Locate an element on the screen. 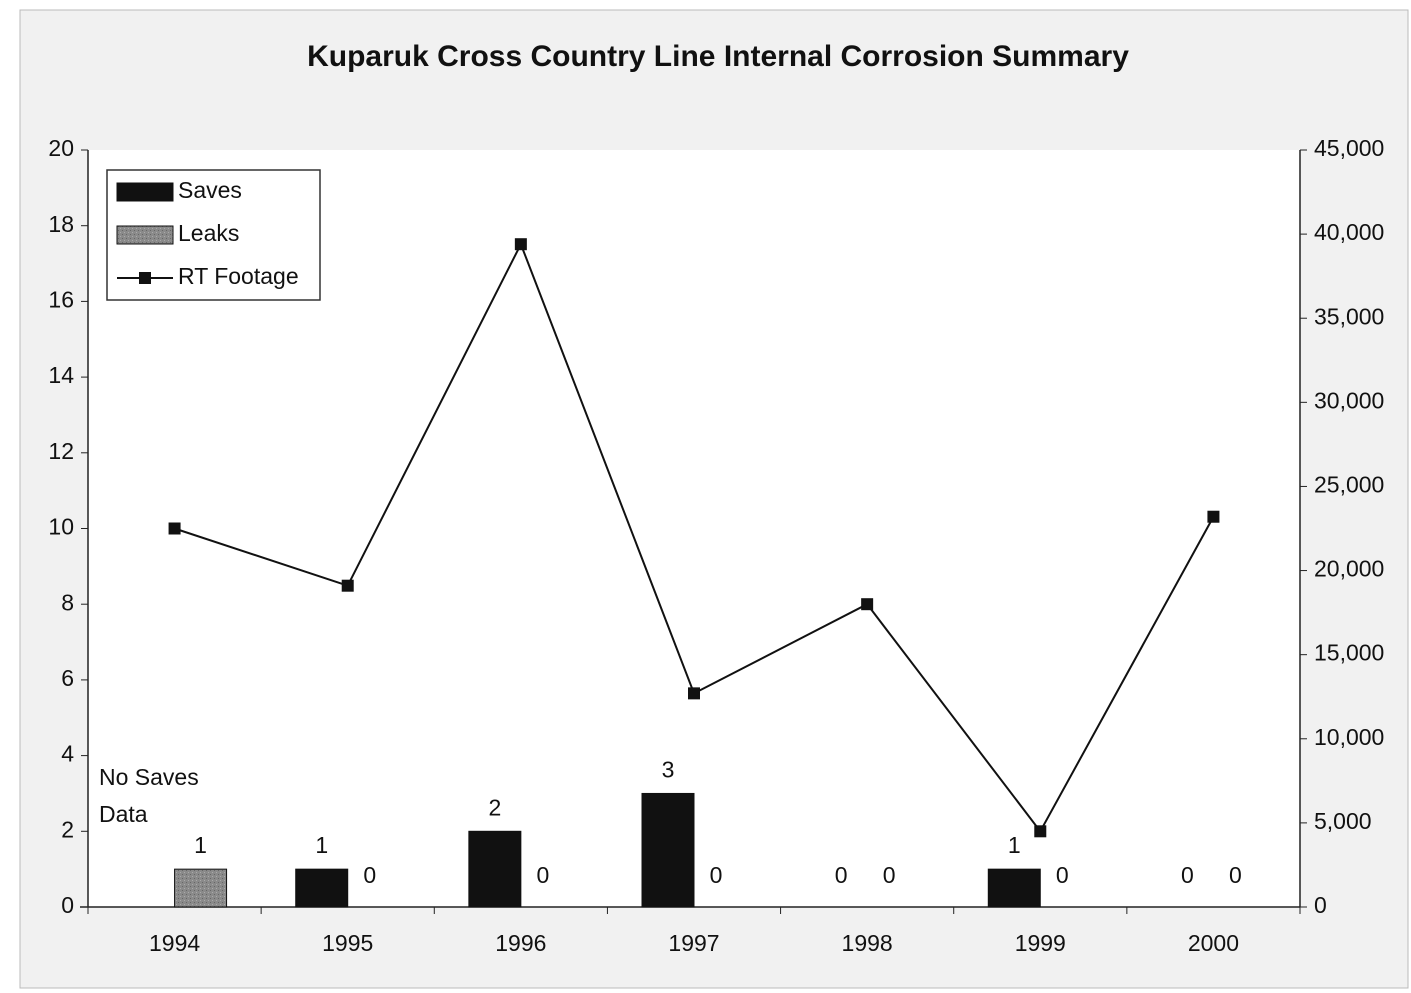 Image resolution: width=1411 pixels, height=993 pixels. y-tick-label: 12 is located at coordinates (61, 451).